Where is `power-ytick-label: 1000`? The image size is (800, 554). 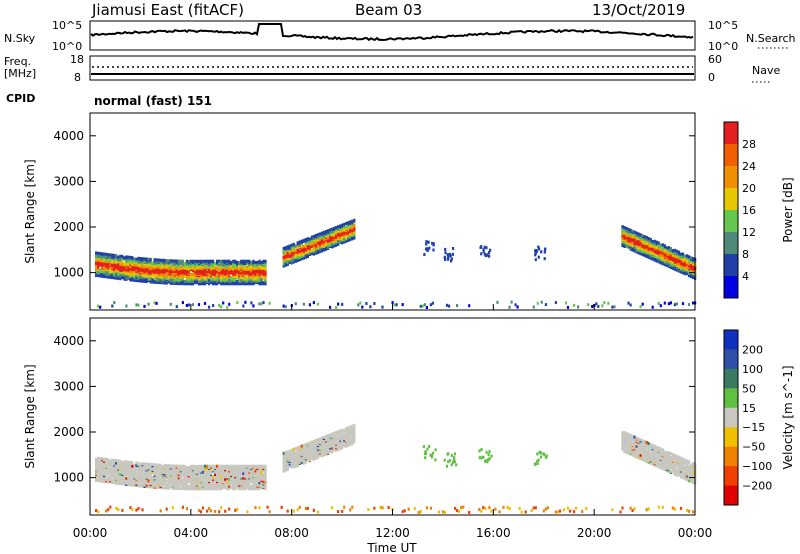 power-ytick-label: 1000 is located at coordinates (68, 273).